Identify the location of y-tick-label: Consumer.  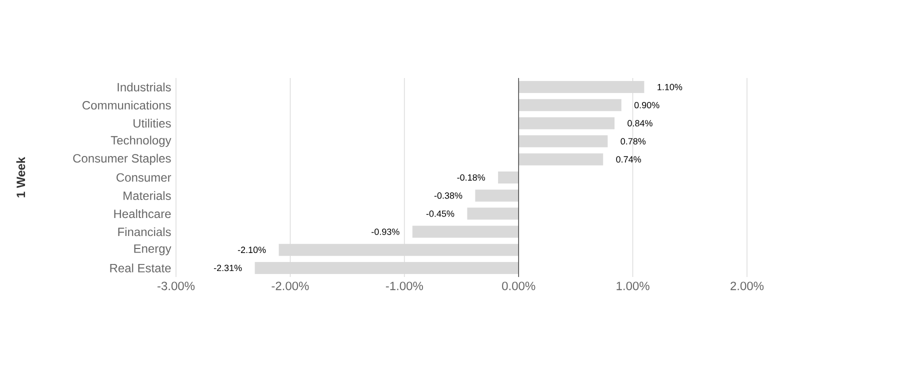
(144, 177).